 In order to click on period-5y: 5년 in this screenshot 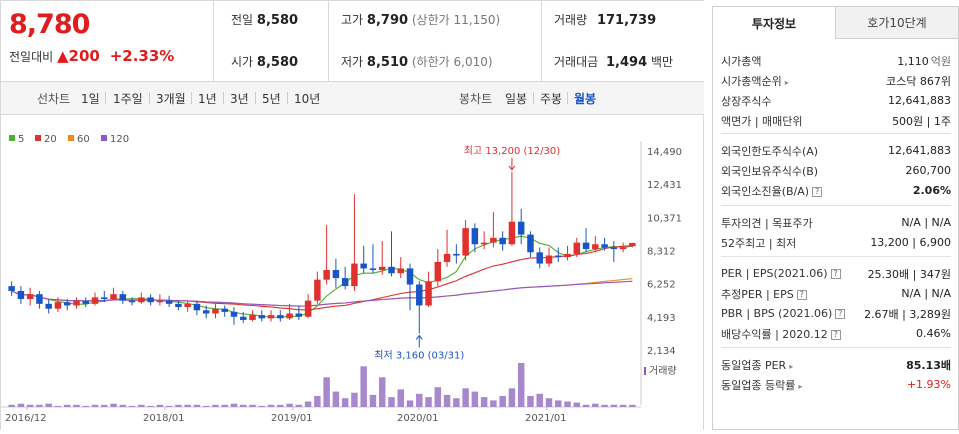, I will do `click(271, 99)`.